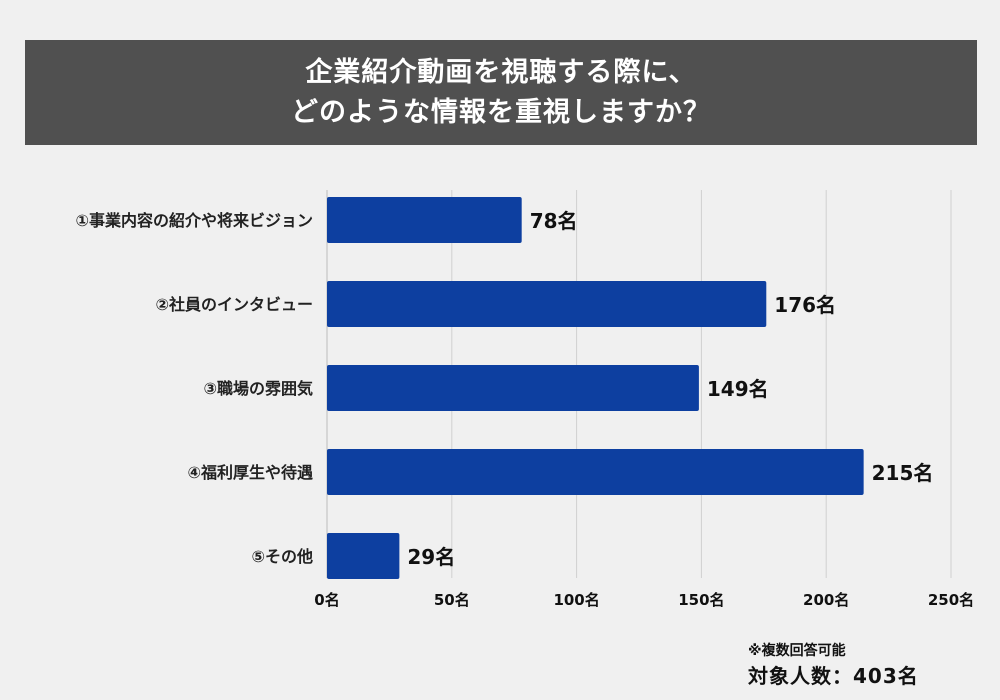 This screenshot has height=700, width=1000. What do you see at coordinates (826, 600) in the screenshot?
I see `x-tick-label-200: 200名` at bounding box center [826, 600].